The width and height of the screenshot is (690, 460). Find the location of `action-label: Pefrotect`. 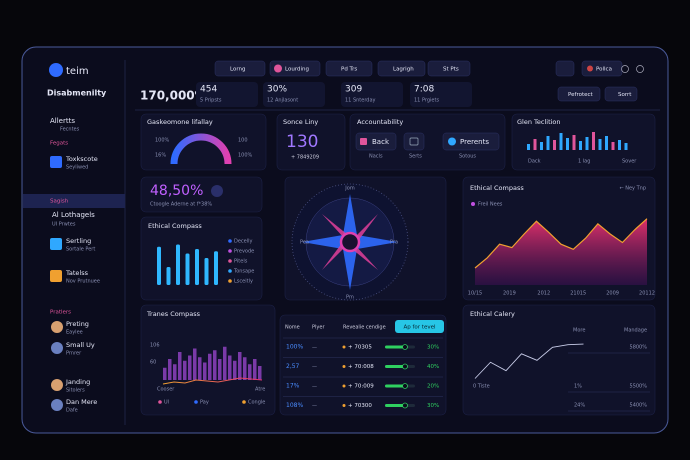

action-label: Pefrotect is located at coordinates (581, 95).